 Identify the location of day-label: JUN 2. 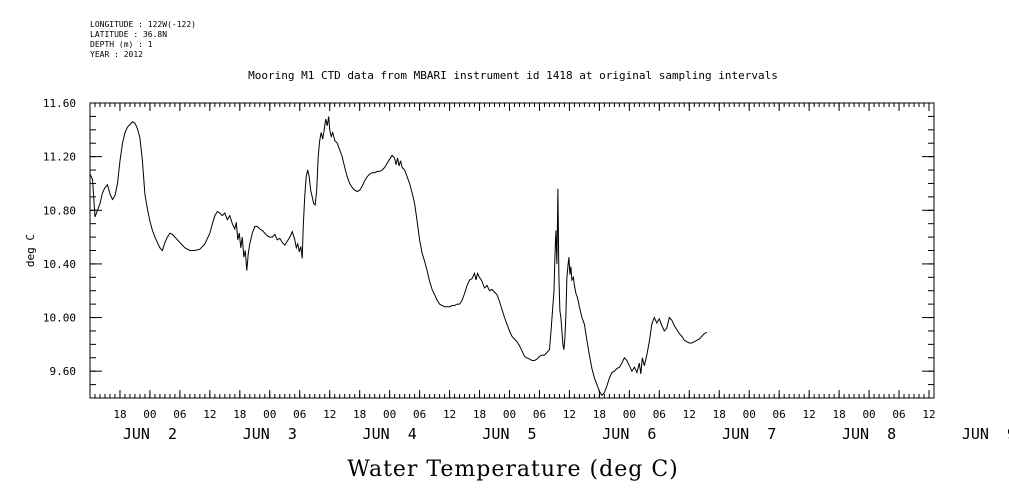
(150, 434).